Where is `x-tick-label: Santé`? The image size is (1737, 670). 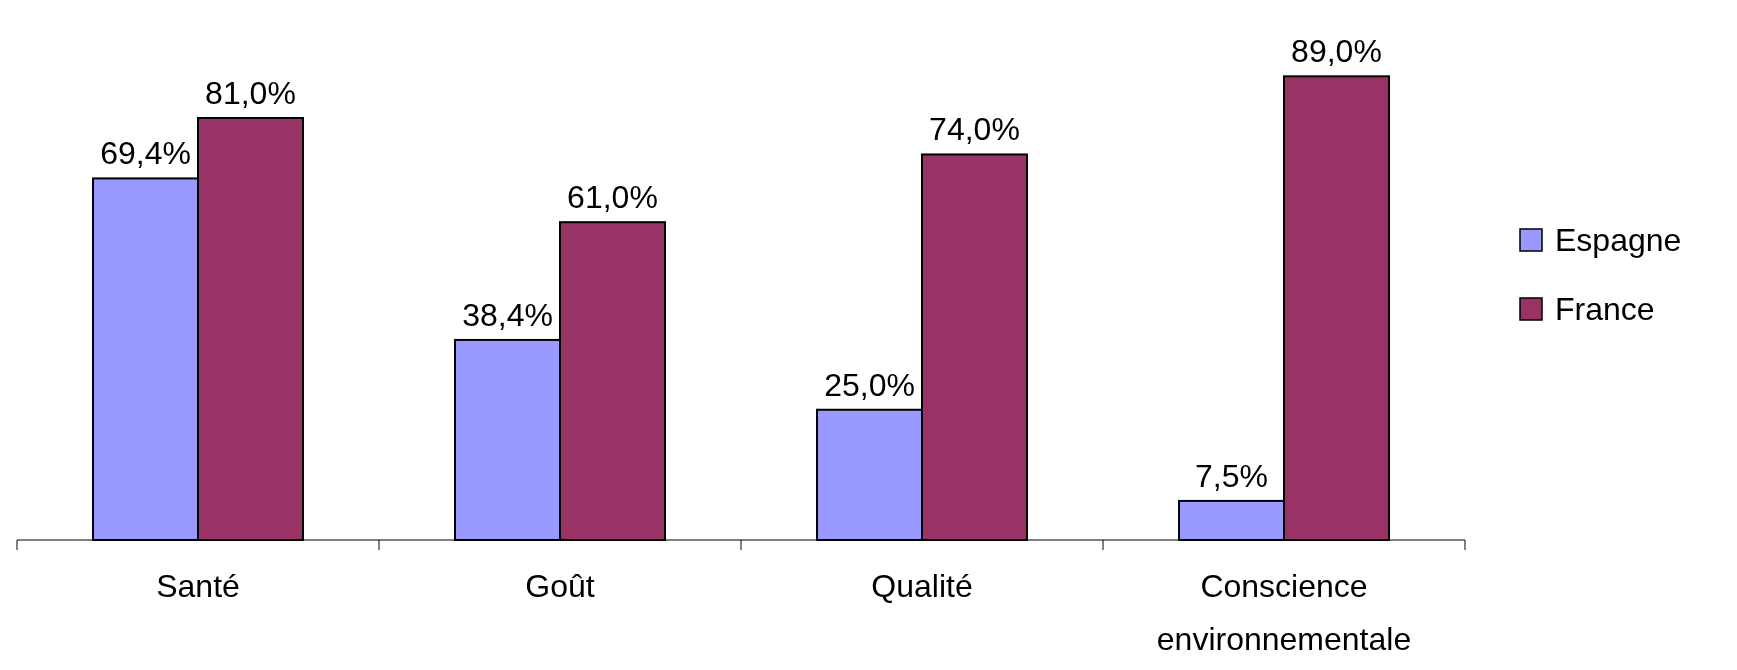 x-tick-label: Santé is located at coordinates (198, 586).